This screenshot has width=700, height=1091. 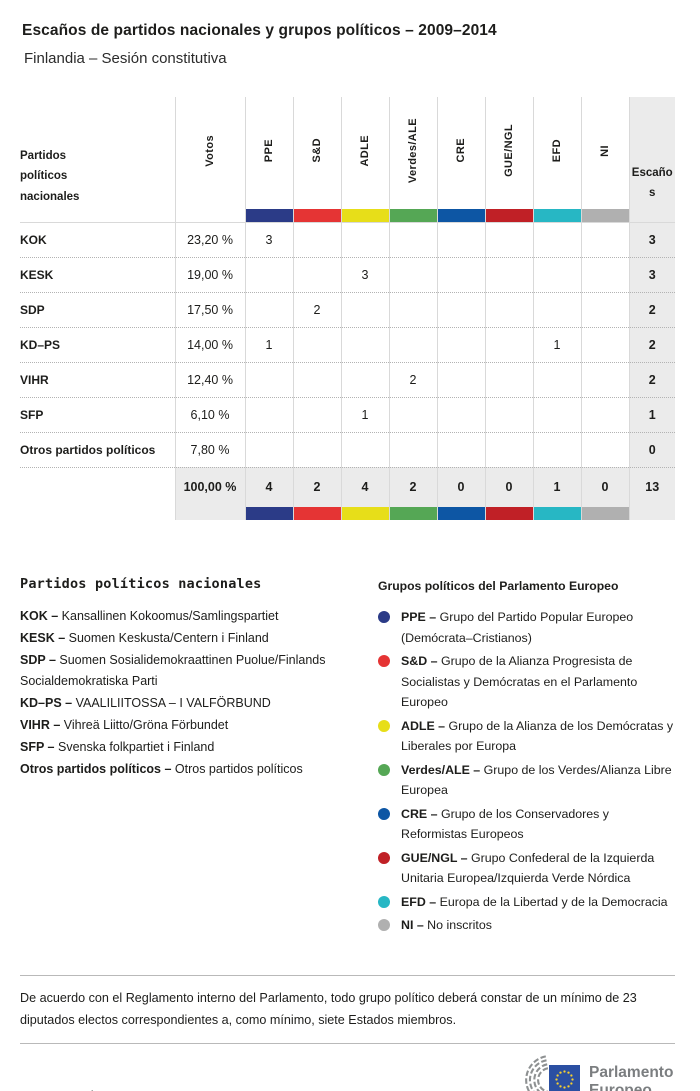 What do you see at coordinates (364, 414) in the screenshot?
I see `seats-in-adle: 1` at bounding box center [364, 414].